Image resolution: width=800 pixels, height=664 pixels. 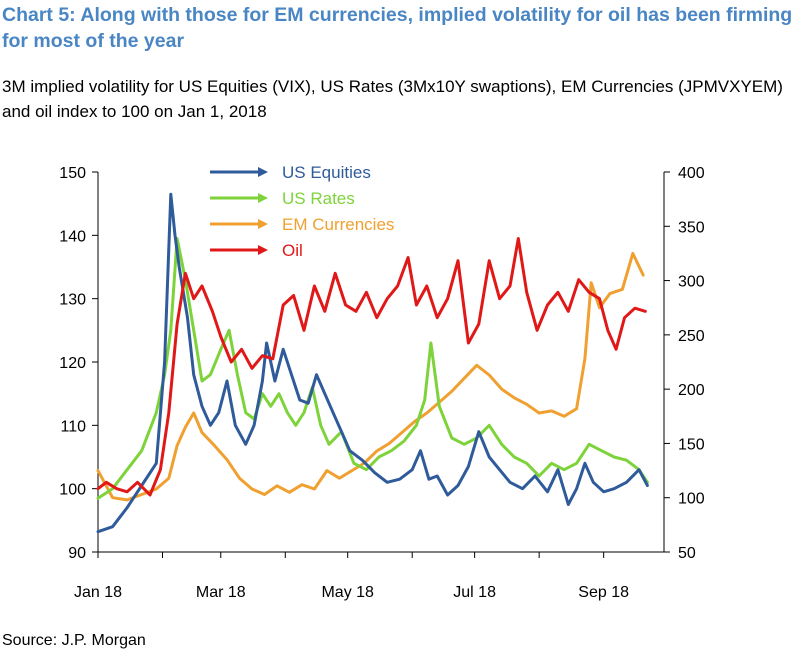 What do you see at coordinates (77, 553) in the screenshot?
I see `left-axis-tick-label: 90` at bounding box center [77, 553].